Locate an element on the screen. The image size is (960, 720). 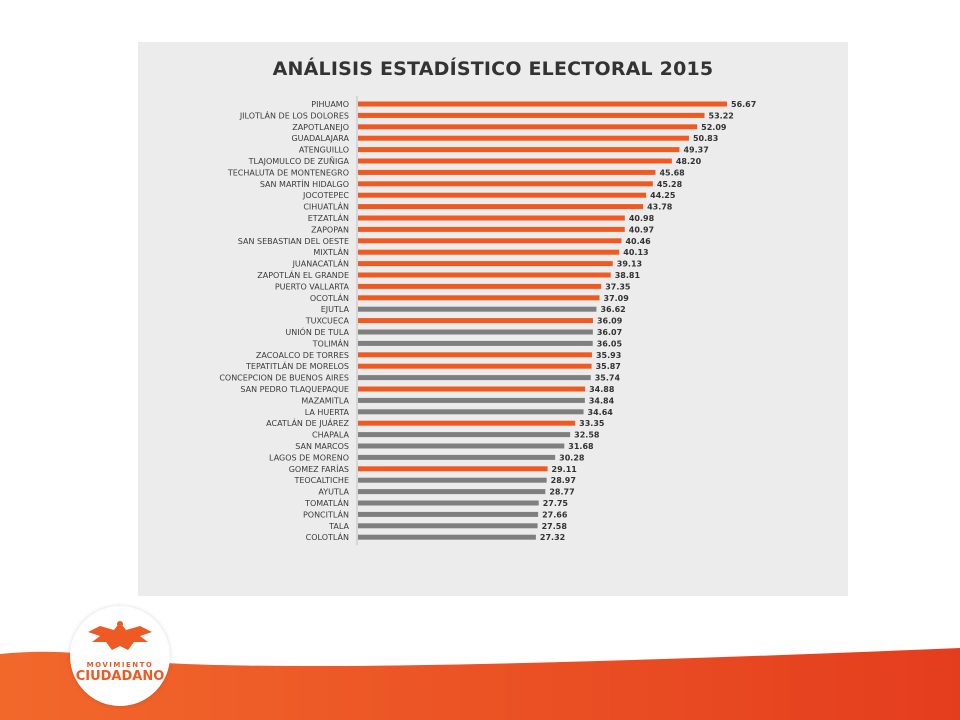
category-label: GUADALAJARA is located at coordinates (320, 138).